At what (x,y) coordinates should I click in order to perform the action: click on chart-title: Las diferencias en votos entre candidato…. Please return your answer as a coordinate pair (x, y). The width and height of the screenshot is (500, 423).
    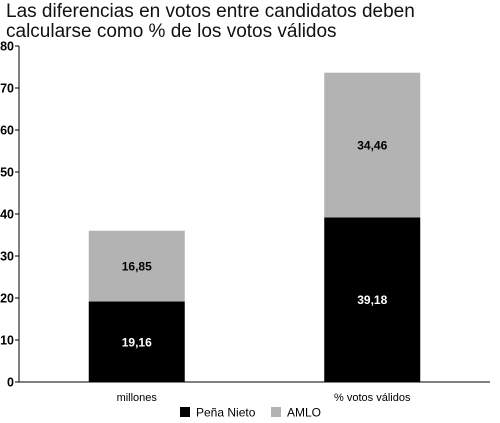
    Looking at the image, I should click on (210, 21).